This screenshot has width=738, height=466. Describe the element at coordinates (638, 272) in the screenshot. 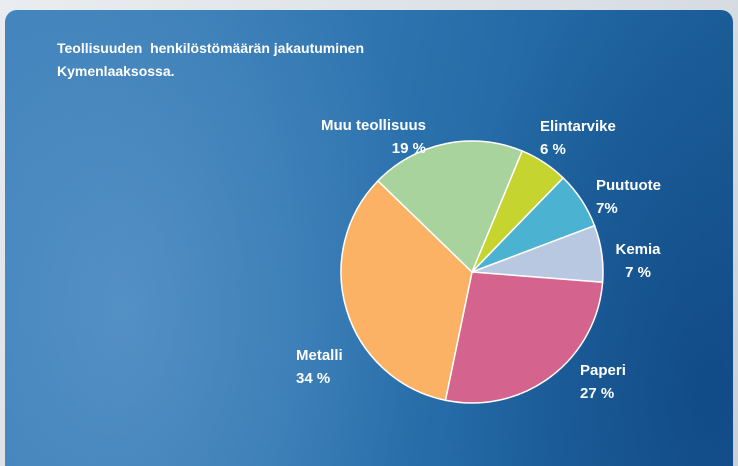

I see `slice-value: 7 %` at that location.